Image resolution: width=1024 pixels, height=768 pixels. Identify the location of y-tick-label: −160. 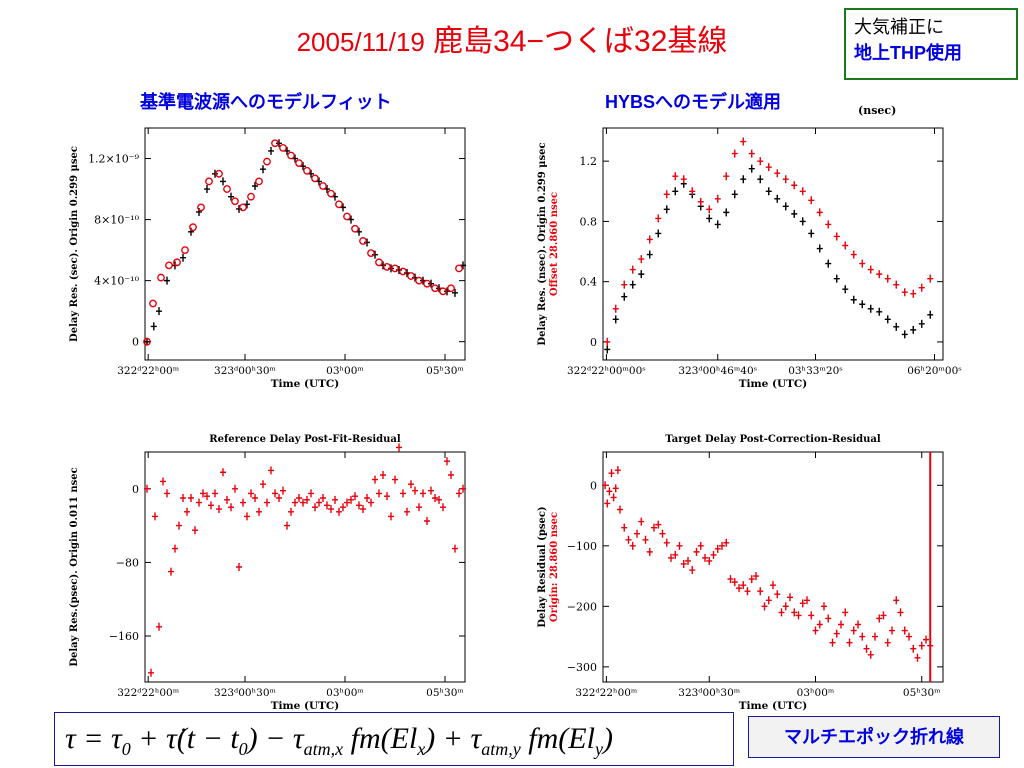
(124, 636).